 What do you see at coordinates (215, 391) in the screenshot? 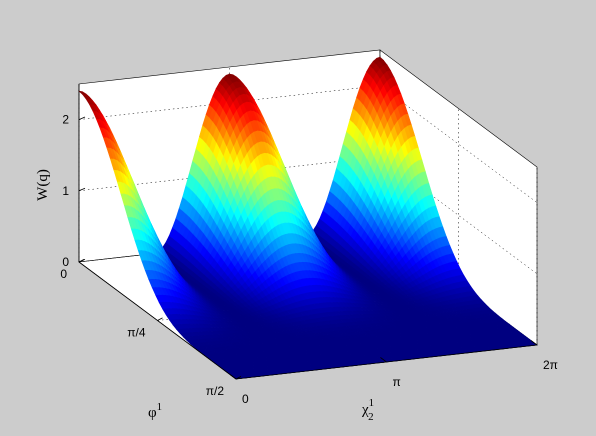
I see `x-tick-label: π/2` at bounding box center [215, 391].